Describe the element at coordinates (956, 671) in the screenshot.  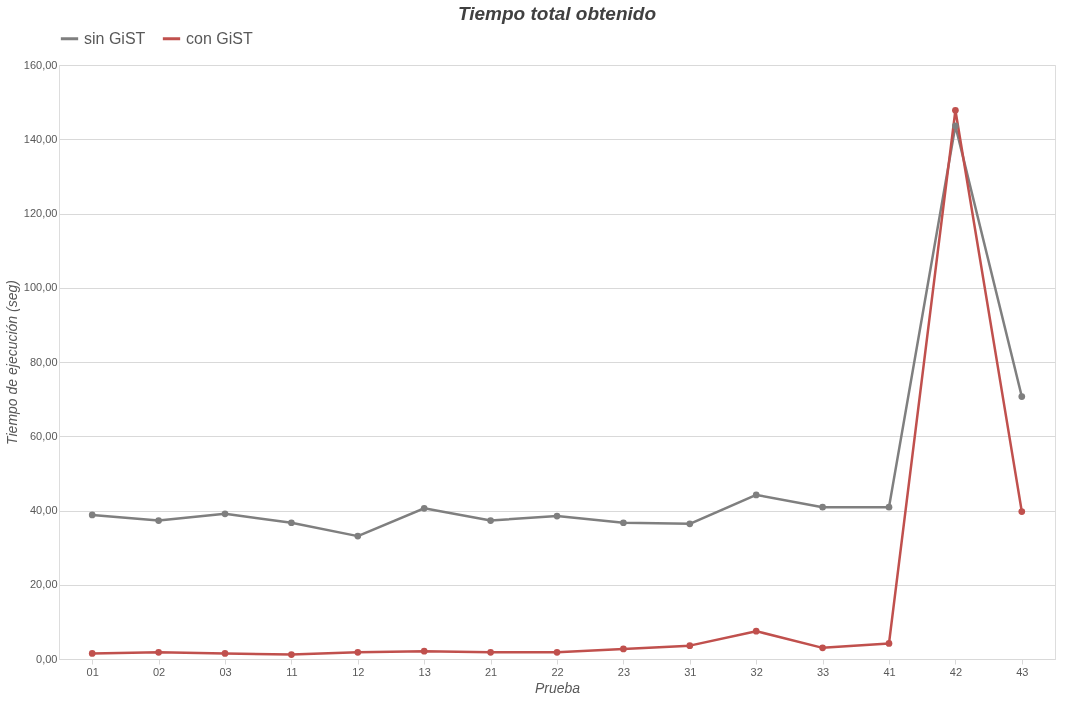
I see `x-tick-label: 42` at that location.